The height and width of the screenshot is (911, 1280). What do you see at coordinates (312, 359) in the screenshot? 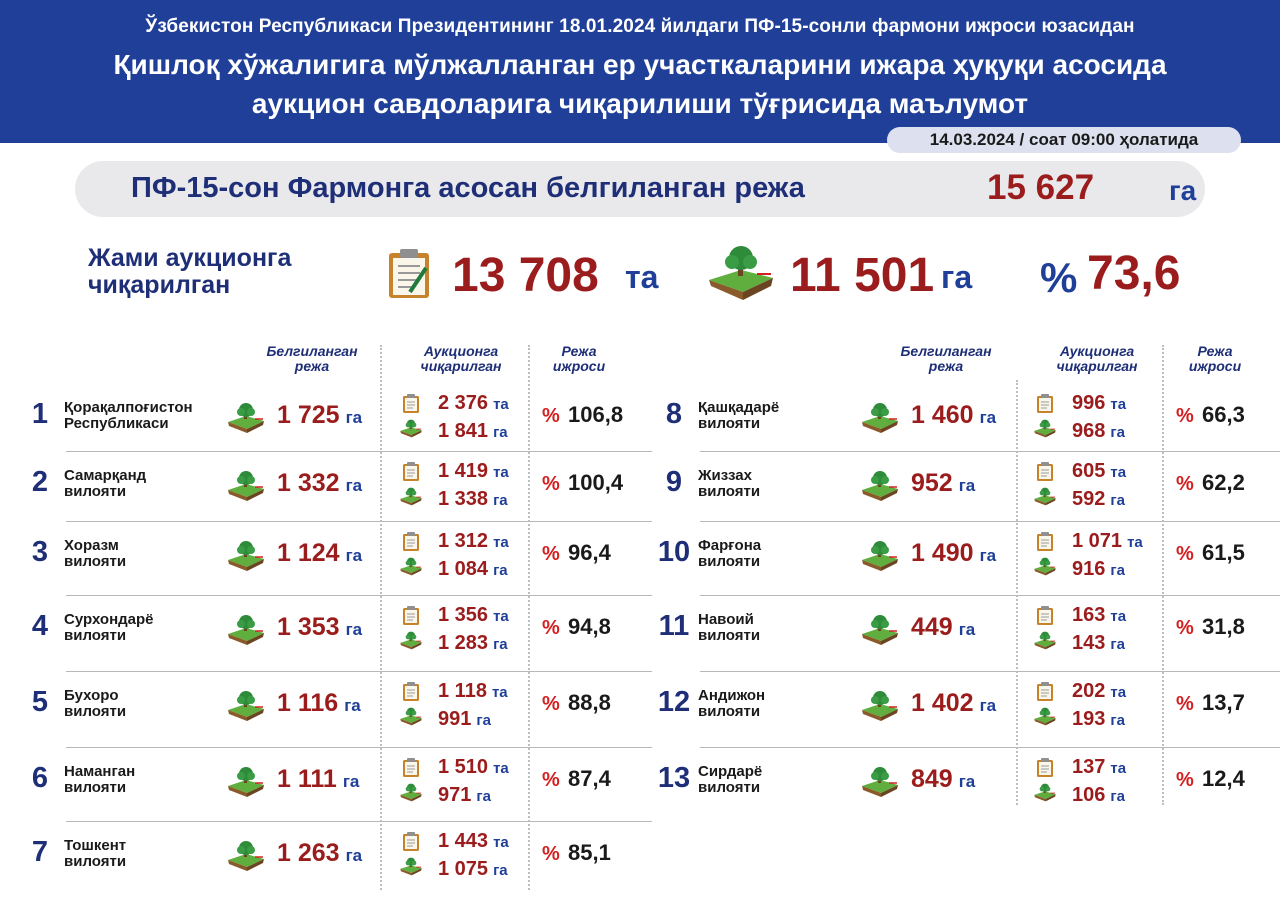
I see `col-header-plan-left: Белгиланган режа` at bounding box center [312, 359].